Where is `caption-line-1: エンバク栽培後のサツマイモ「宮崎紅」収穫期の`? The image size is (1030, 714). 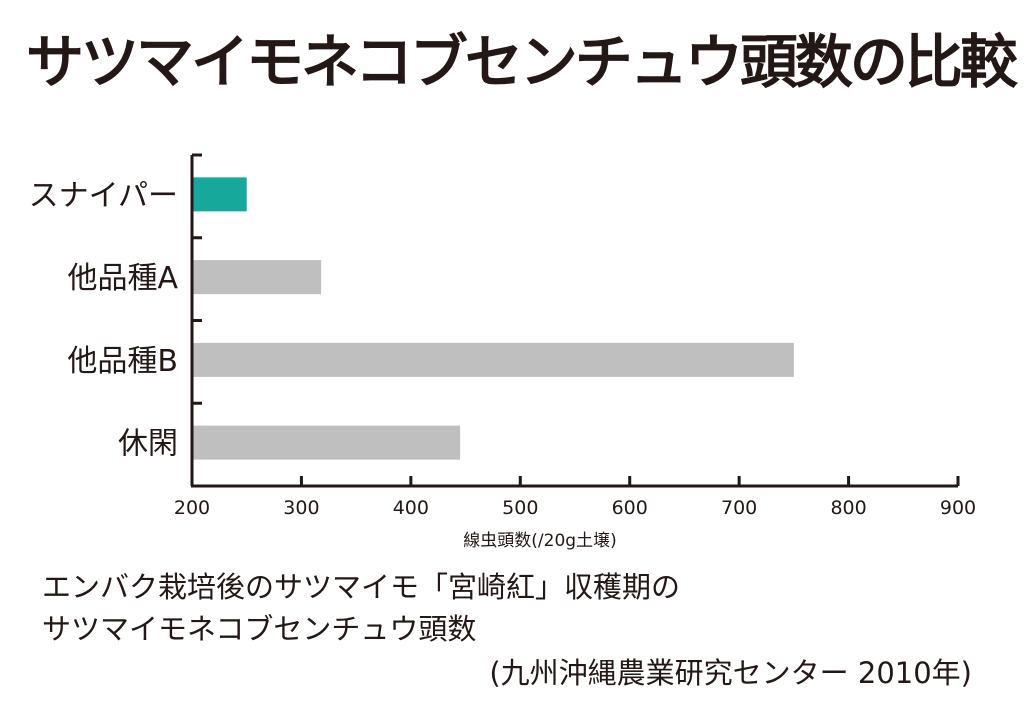
caption-line-1: エンバク栽培後のサツマイモ「宮崎紅」収穫期の is located at coordinates (361, 587).